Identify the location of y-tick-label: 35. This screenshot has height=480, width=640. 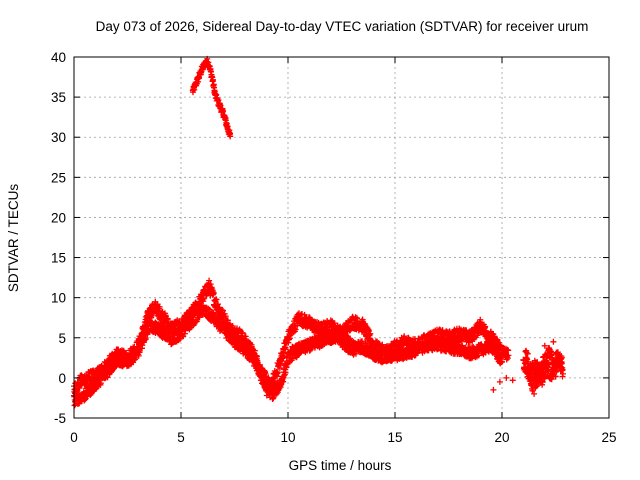
(58, 97).